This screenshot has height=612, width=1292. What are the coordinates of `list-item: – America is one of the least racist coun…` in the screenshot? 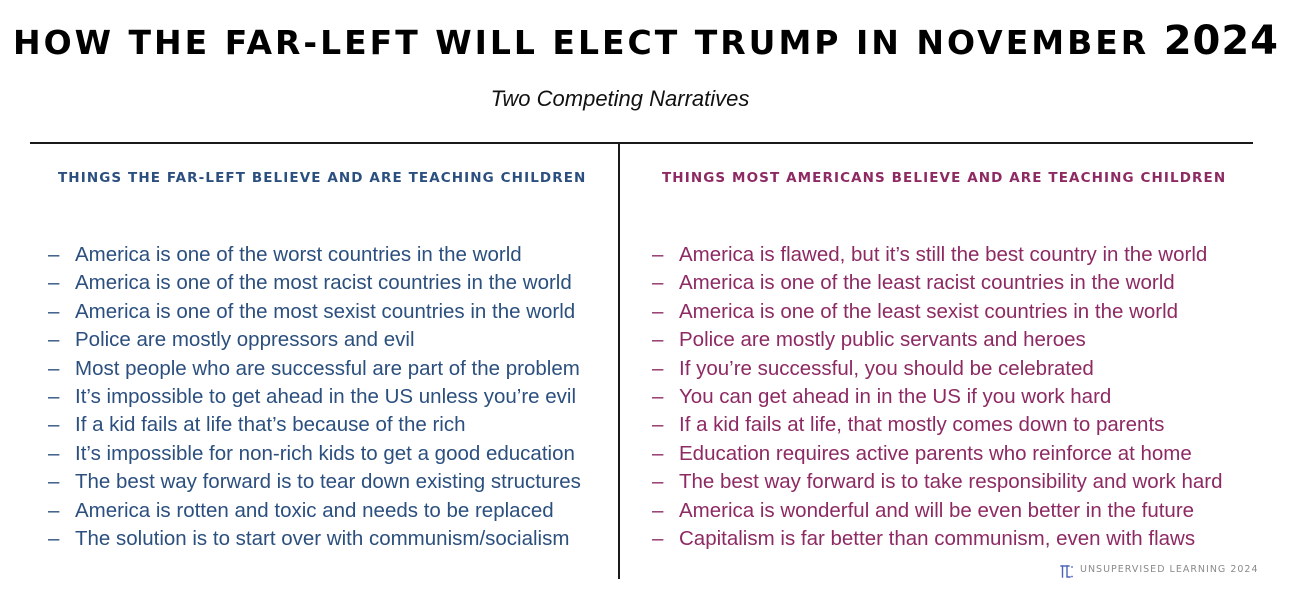 It's located at (952, 285).